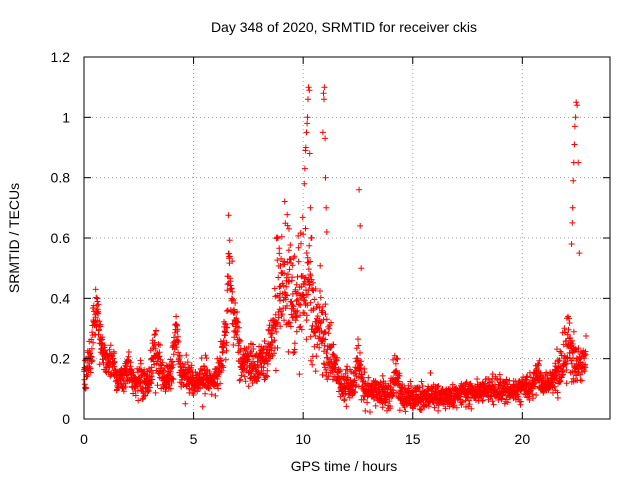  Describe the element at coordinates (84, 439) in the screenshot. I see `x-tick-label: 0` at that location.